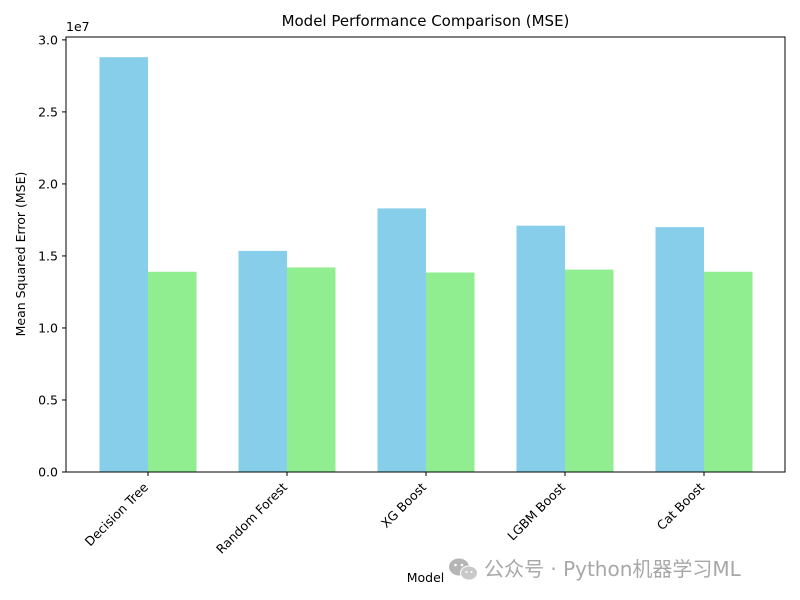  I want to click on x-tick-label: Decision Tree, so click(117, 514).